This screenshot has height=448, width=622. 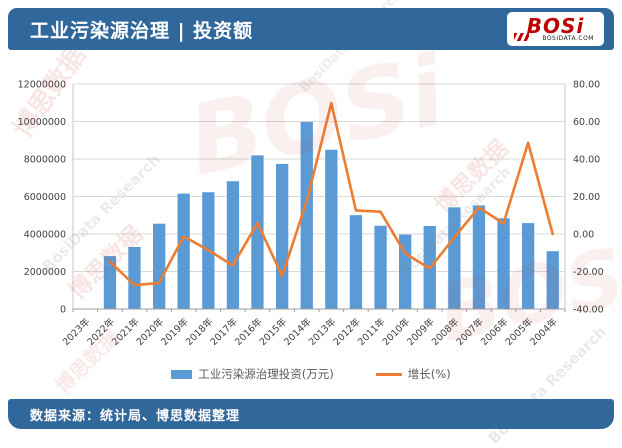 I want to click on left-axis-label: 8000000, so click(x=45, y=160).